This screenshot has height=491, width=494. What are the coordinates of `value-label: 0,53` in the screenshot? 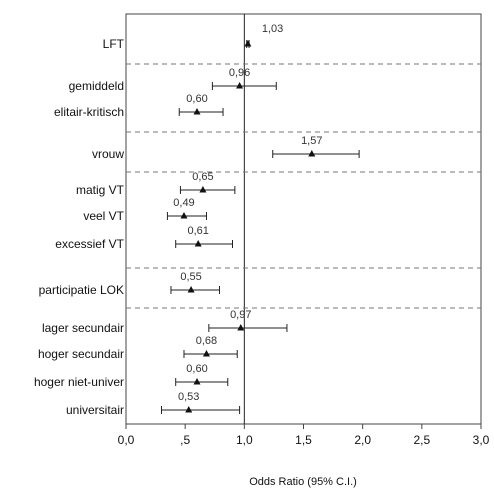 It's located at (188, 397).